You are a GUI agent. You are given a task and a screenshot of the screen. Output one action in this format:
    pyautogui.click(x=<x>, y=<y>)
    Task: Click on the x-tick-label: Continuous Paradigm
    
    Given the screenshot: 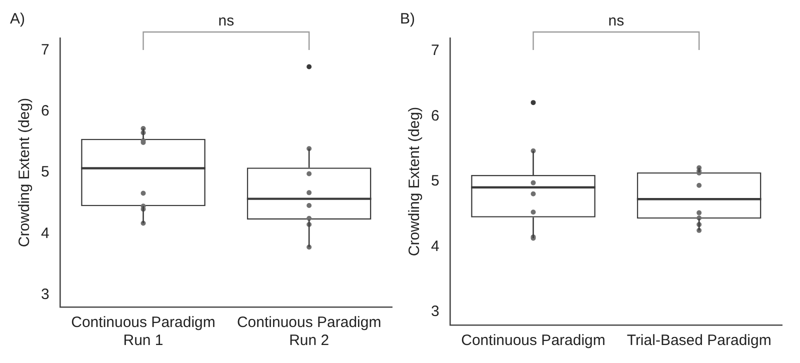 What is the action you would take?
    pyautogui.click(x=533, y=341)
    